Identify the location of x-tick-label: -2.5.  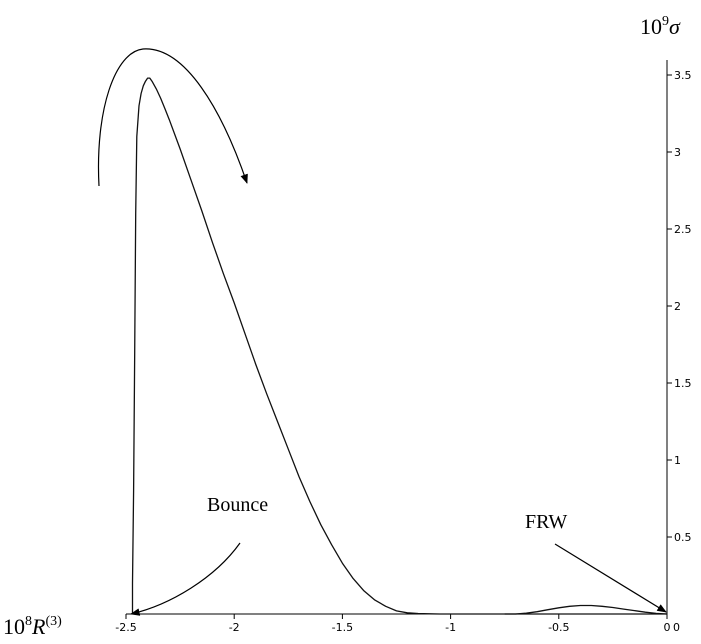
(125, 627).